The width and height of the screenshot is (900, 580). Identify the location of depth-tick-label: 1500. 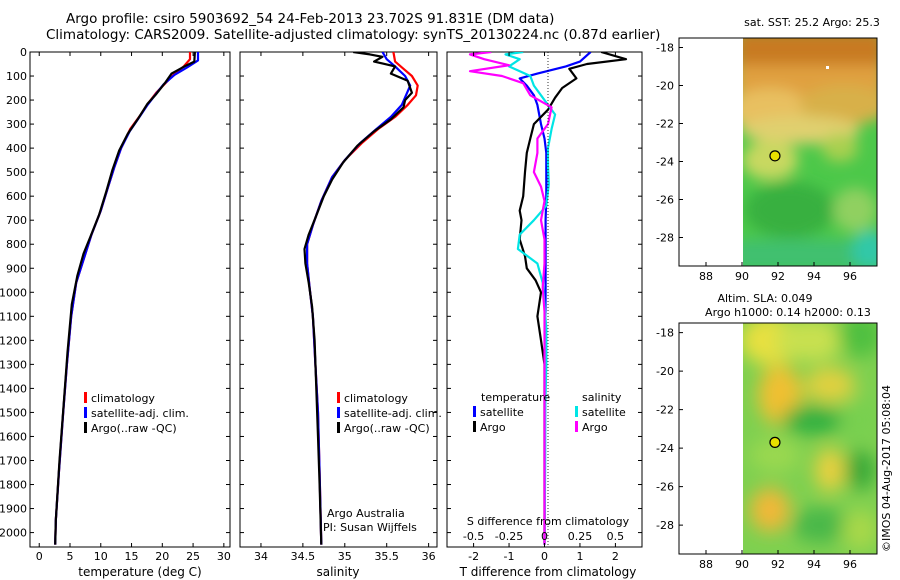
(13, 412).